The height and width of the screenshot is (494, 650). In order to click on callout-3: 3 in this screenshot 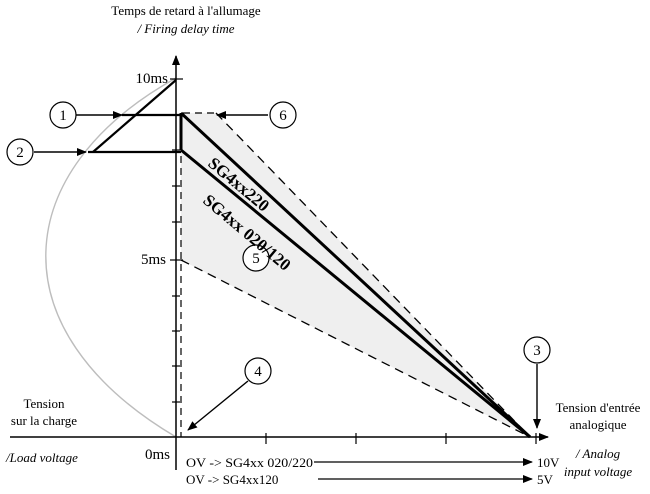, I will do `click(537, 350)`.